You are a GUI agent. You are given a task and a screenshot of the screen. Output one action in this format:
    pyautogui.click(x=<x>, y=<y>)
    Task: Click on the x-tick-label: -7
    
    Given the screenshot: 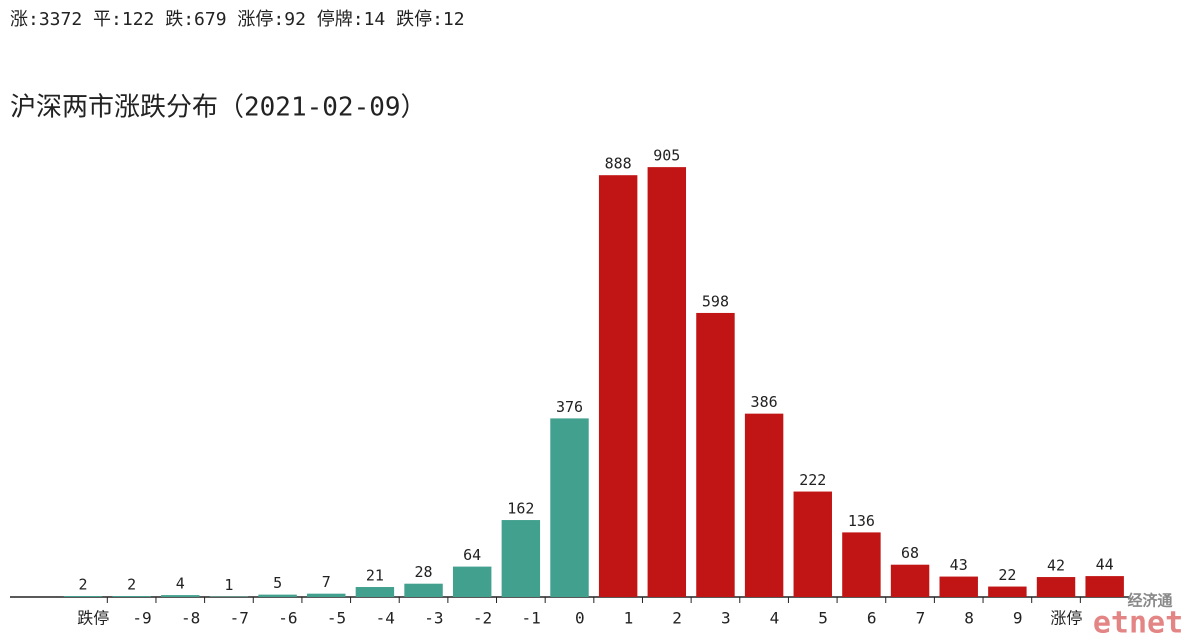 What is the action you would take?
    pyautogui.click(x=239, y=618)
    